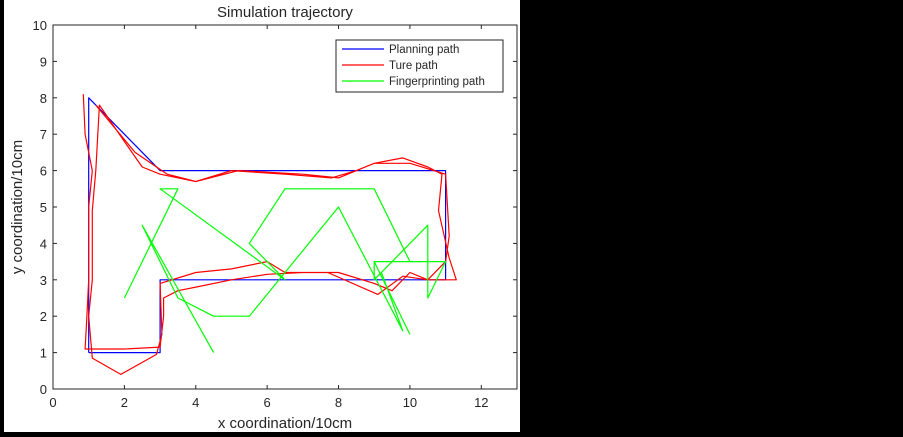 This screenshot has width=903, height=437. I want to click on legend-label-planning: Planning path, so click(424, 50).